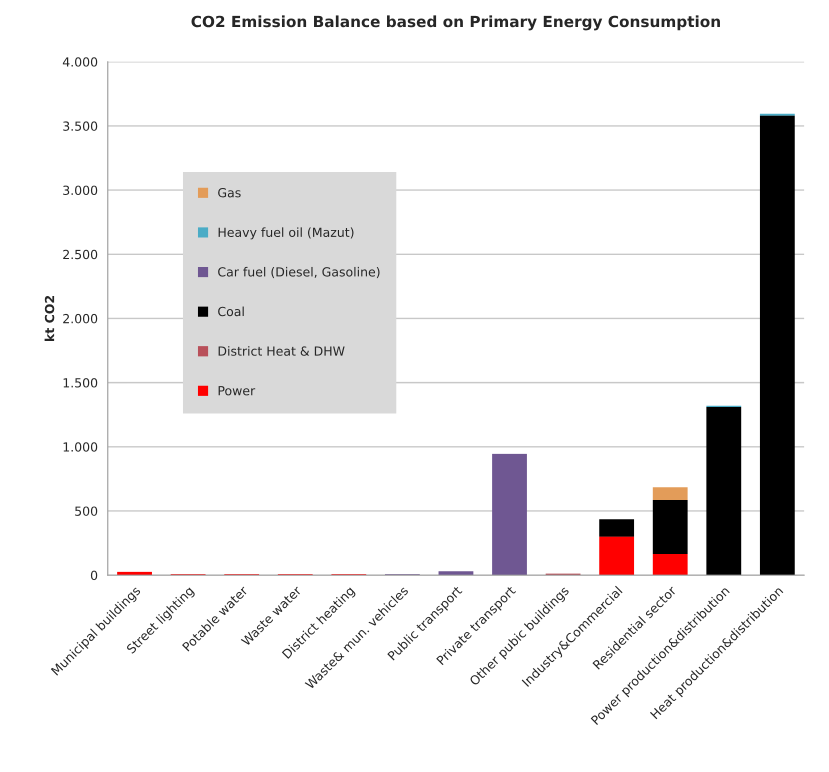 The height and width of the screenshot is (772, 829). Describe the element at coordinates (94, 575) in the screenshot. I see `y-tick-label: 0` at that location.